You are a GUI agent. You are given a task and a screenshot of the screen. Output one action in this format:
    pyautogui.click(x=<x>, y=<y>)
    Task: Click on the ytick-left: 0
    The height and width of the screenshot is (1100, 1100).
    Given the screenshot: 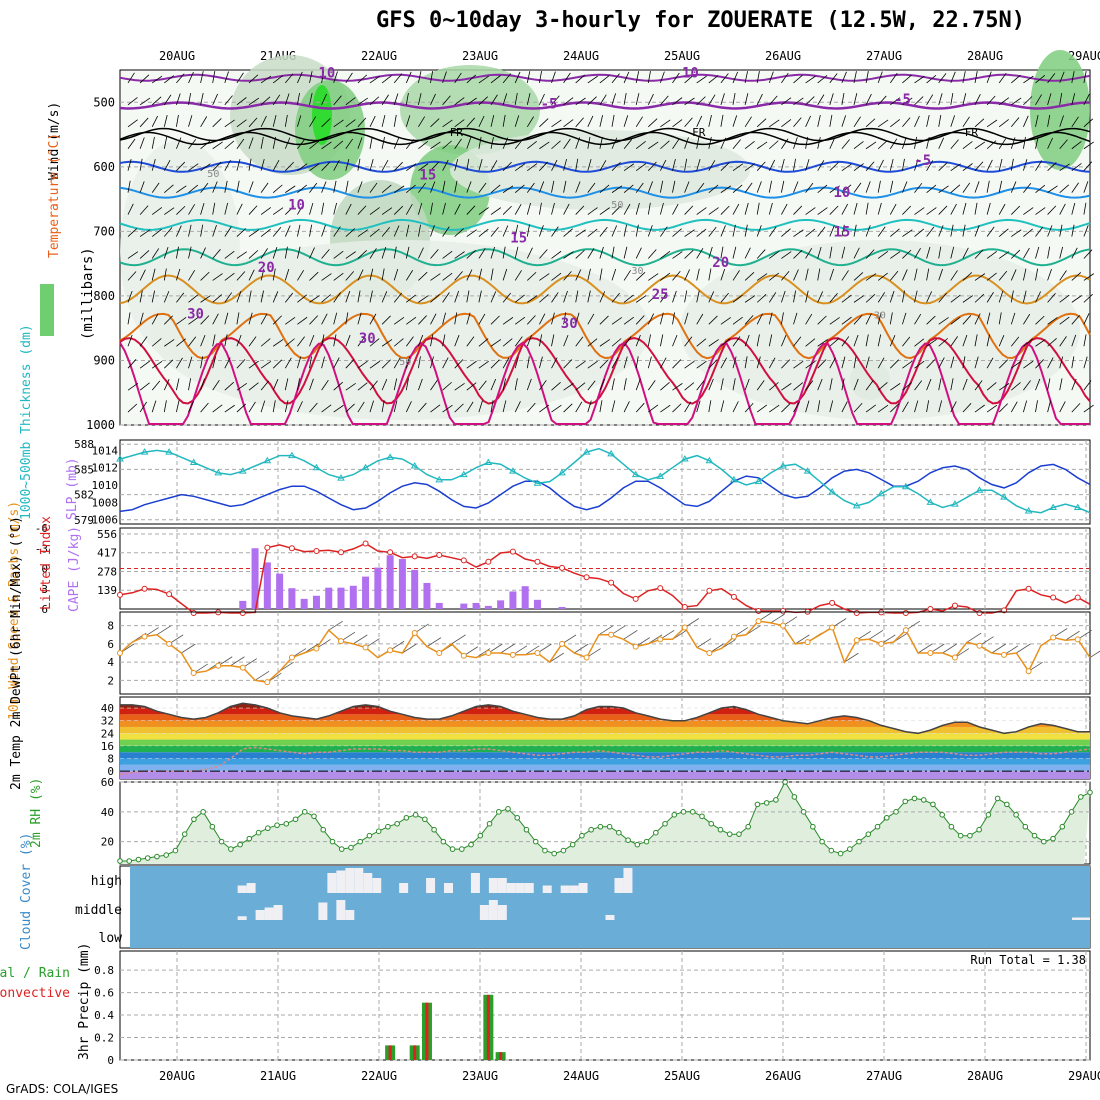 What is the action you would take?
    pyautogui.click(x=44, y=569)
    